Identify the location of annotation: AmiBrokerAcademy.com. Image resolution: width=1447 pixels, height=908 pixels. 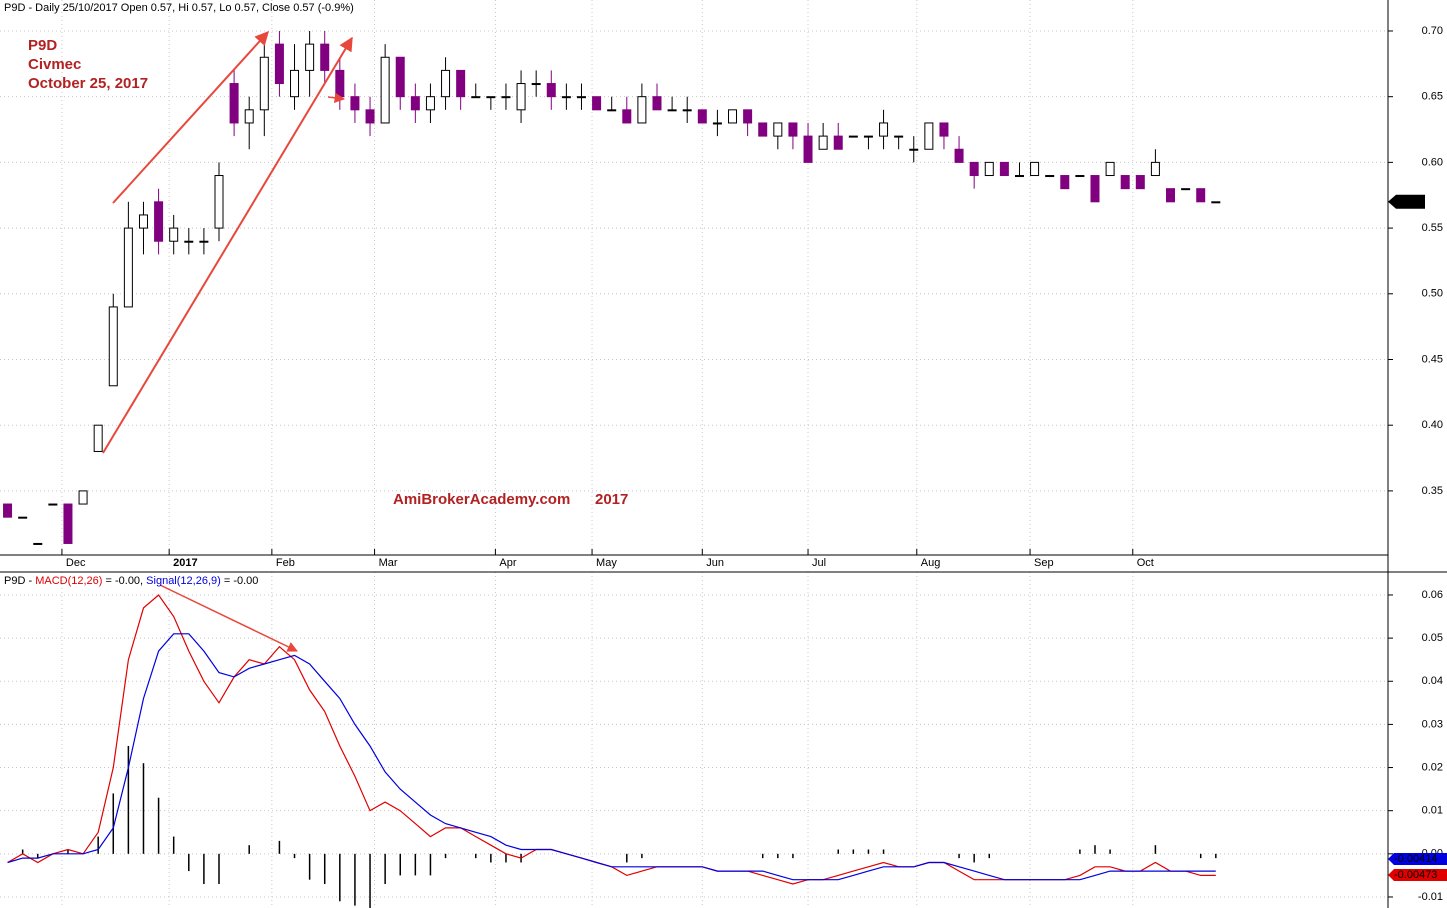
(481, 499).